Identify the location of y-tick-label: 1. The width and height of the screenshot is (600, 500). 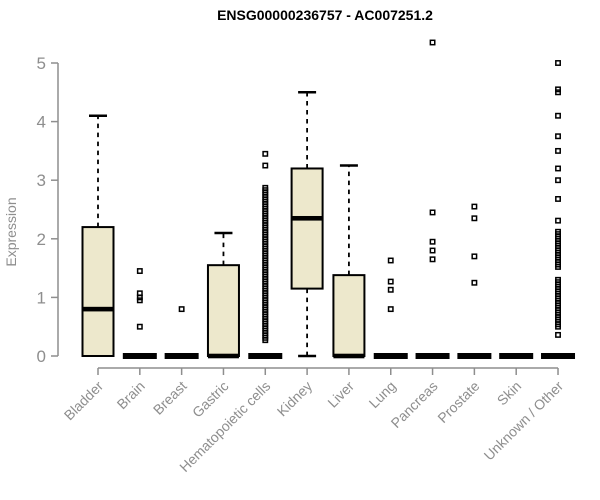
(41, 297).